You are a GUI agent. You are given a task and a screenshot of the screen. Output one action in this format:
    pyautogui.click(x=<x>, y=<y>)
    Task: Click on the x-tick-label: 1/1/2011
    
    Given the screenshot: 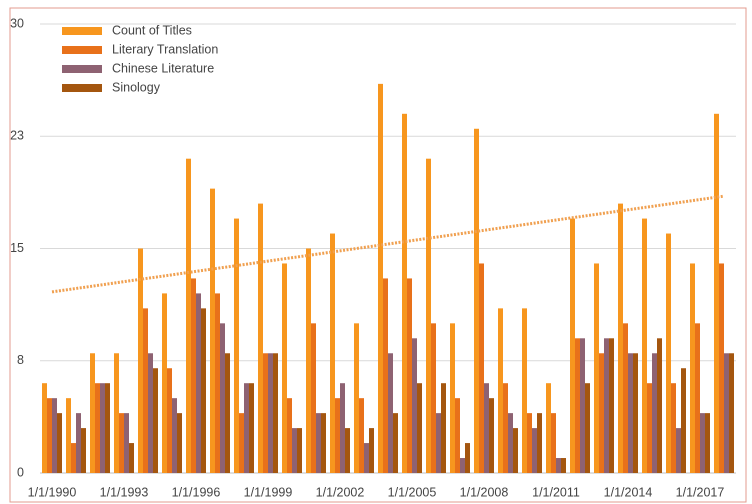 What is the action you would take?
    pyautogui.click(x=556, y=492)
    